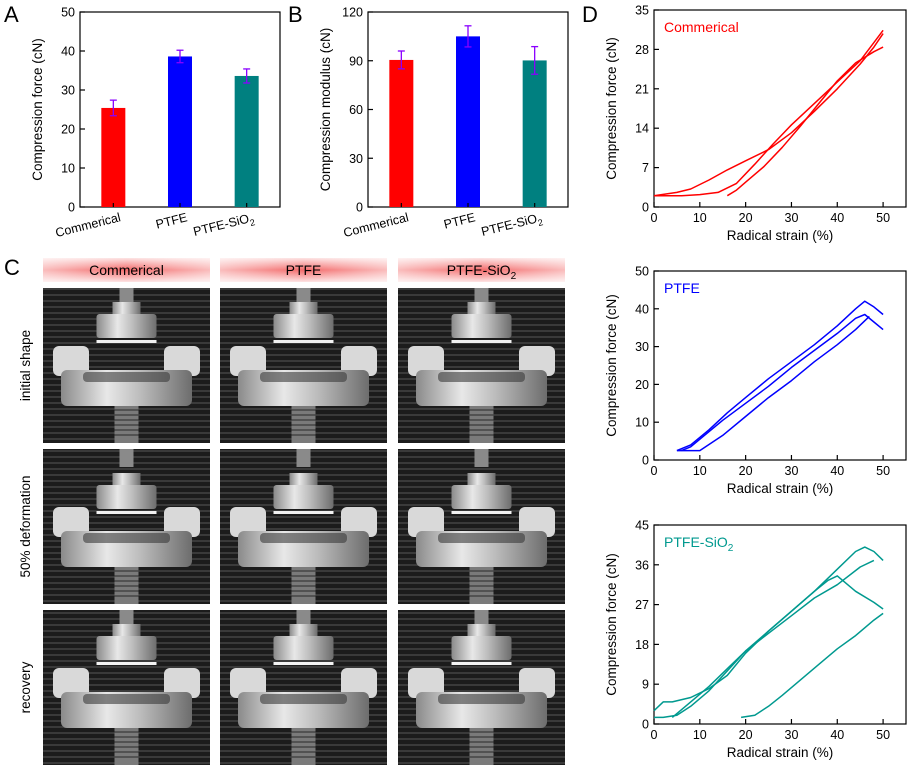 The height and width of the screenshot is (772, 920). I want to click on panel-letter-d: D, so click(590, 14).